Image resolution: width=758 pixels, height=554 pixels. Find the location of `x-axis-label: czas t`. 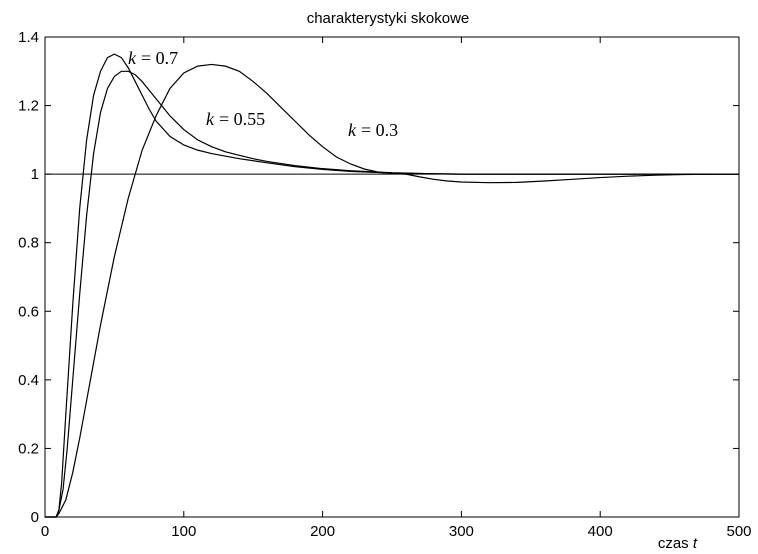

x-axis-label: czas t is located at coordinates (678, 543).